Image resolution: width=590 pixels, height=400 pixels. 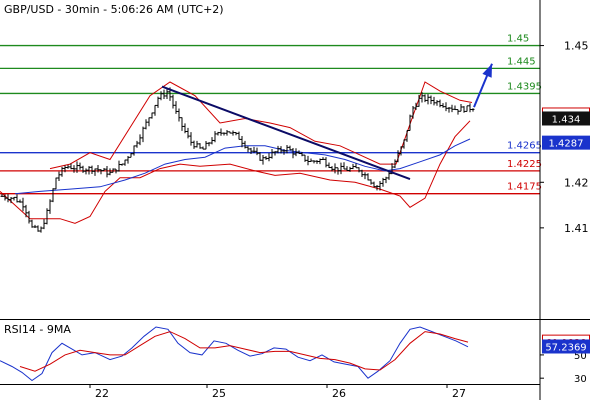 I want to click on price-tag-label: 1.434, so click(x=566, y=119).